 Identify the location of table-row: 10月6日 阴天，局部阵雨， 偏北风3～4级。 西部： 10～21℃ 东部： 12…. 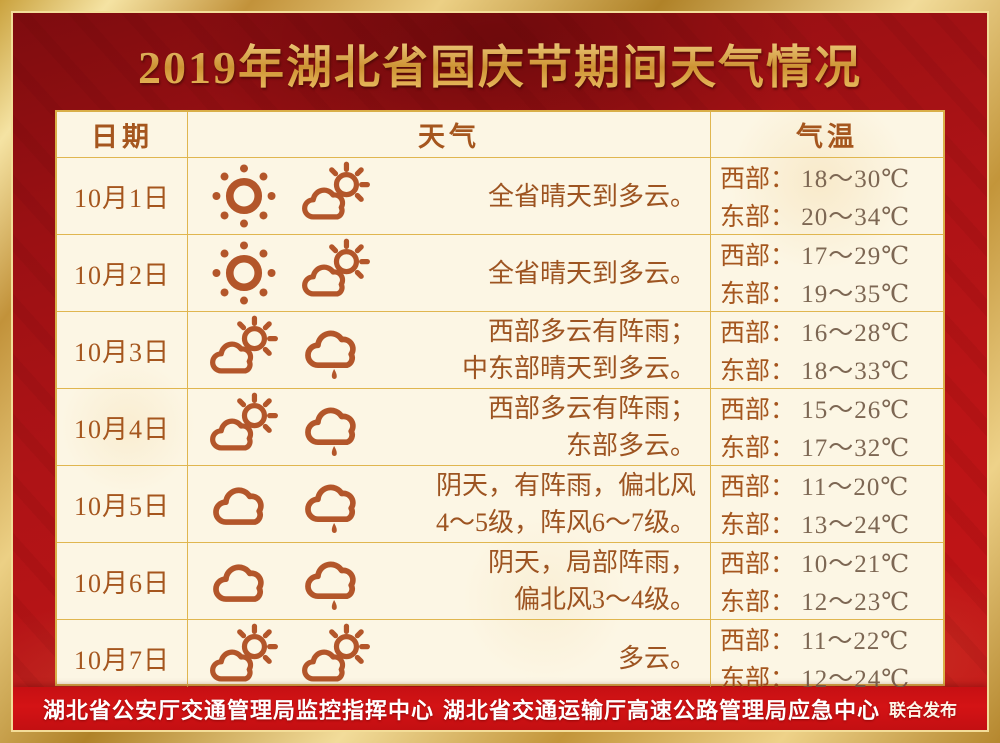
(500, 580).